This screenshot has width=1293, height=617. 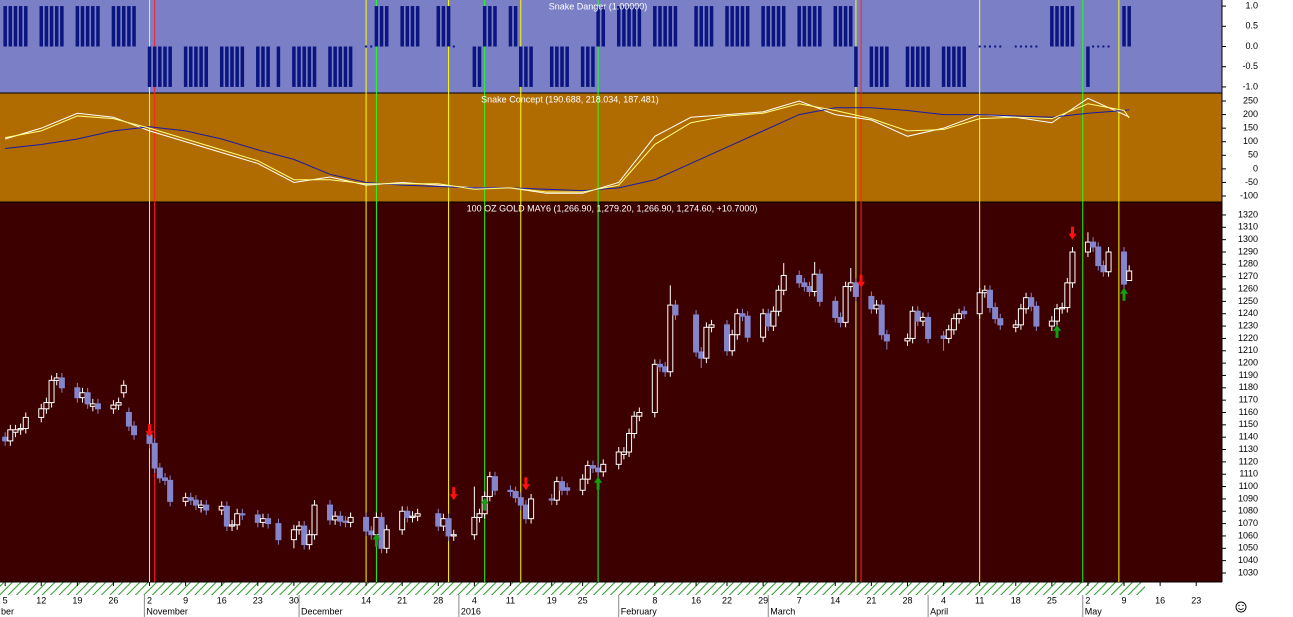 What do you see at coordinates (1248, 387) in the screenshot?
I see `y-tick-label: 1180` at bounding box center [1248, 387].